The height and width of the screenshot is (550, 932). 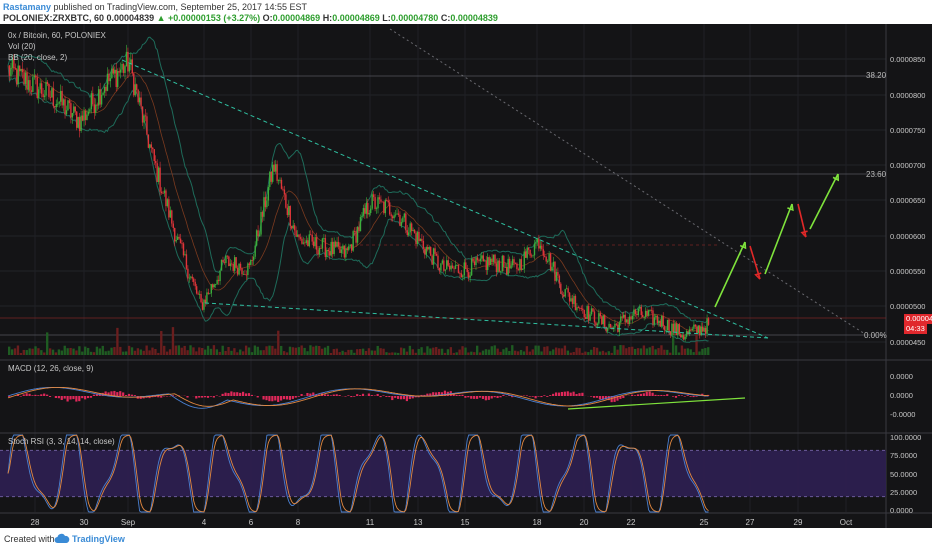 What do you see at coordinates (51, 368) in the screenshot?
I see `legend-macd: MACD (12, 26, close, 9)` at bounding box center [51, 368].